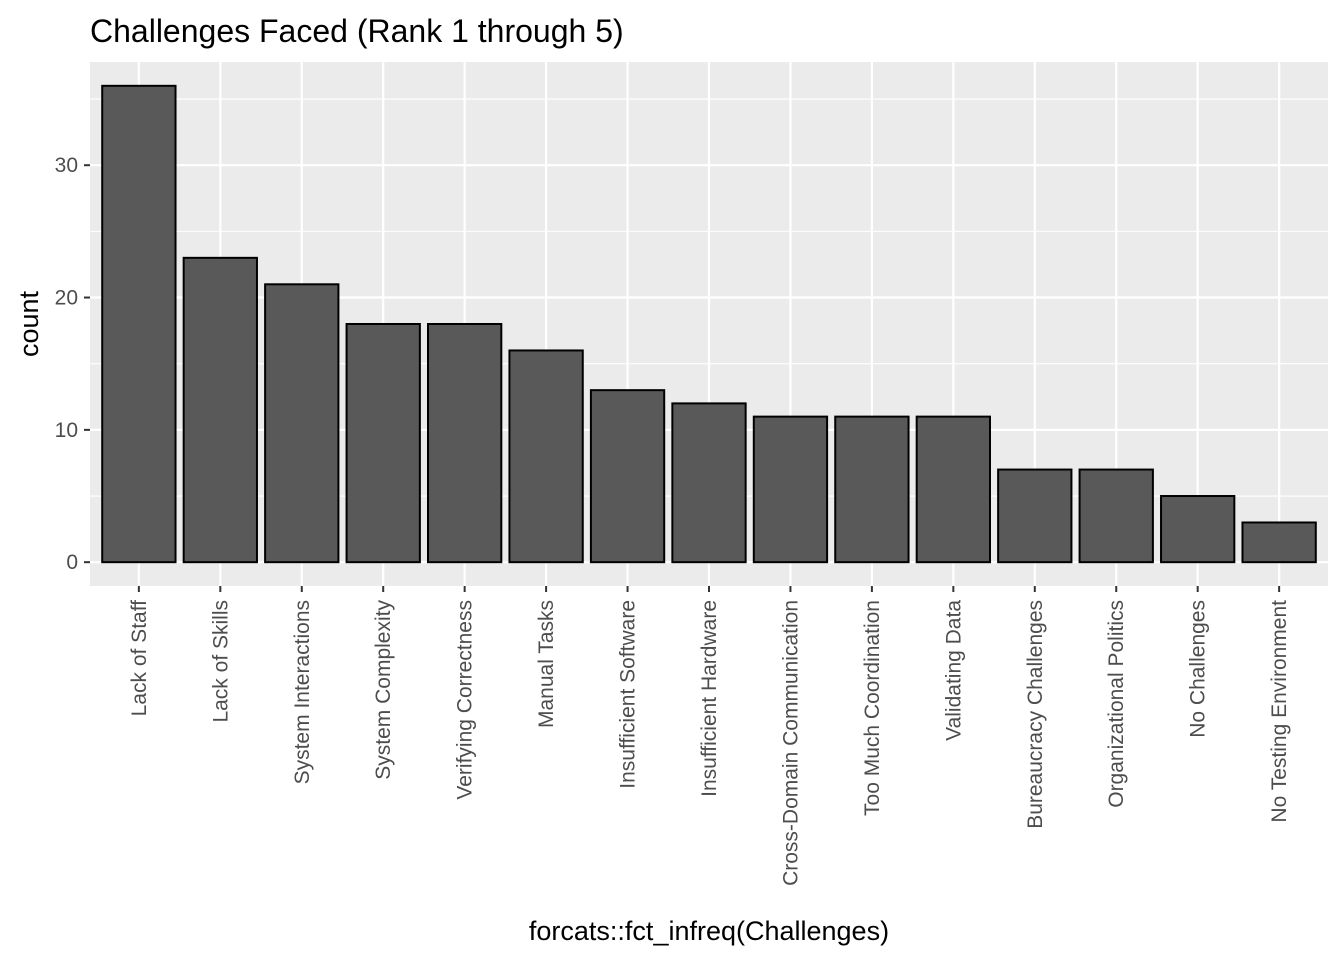  Describe the element at coordinates (1198, 669) in the screenshot. I see `x-tick-label: No Challenges` at that location.